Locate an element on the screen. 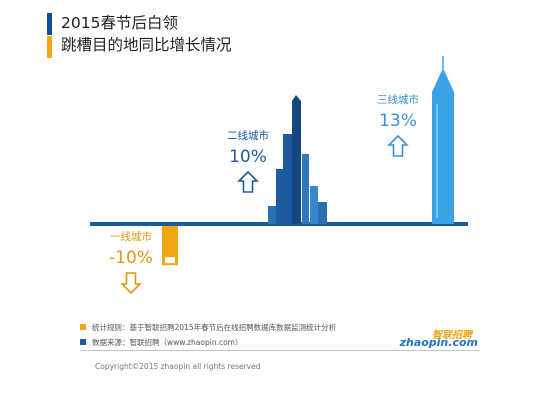 Image resolution: width=545 pixels, height=400 pixels. footer-note-source: 数据来源：智联招聘（www.zhaopin.com） is located at coordinates (270, 342).